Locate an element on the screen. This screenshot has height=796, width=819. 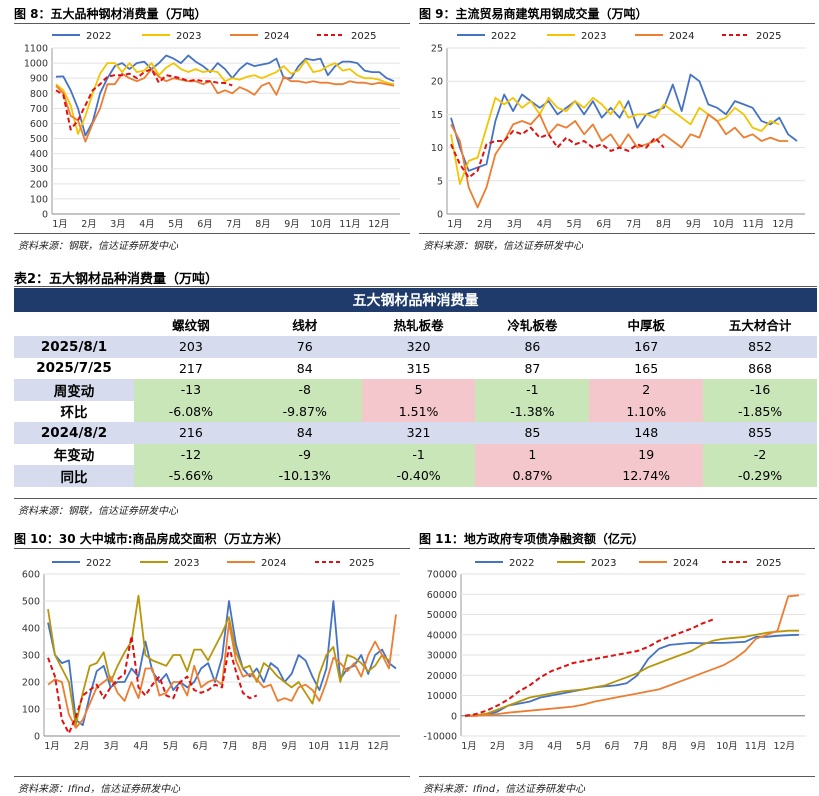
table-title: 五大钢材品种消费量 is located at coordinates (415, 300).